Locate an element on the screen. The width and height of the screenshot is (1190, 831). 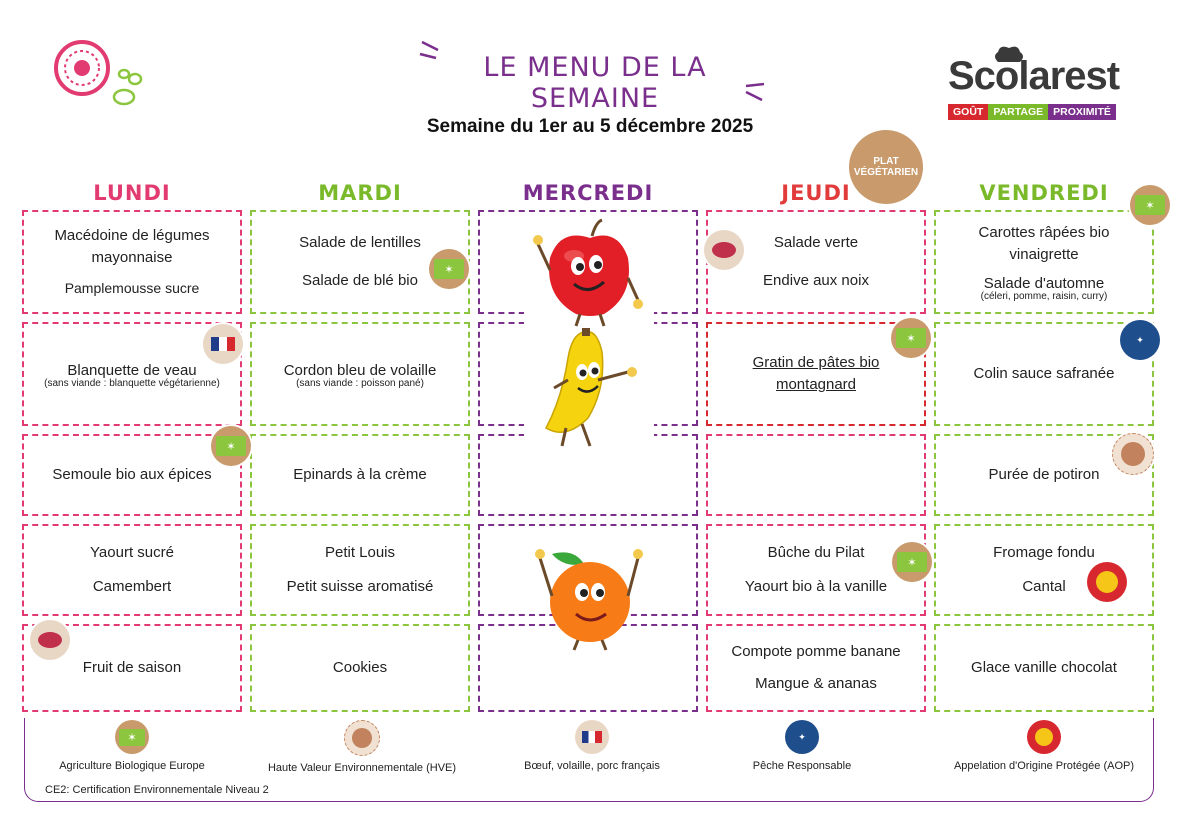
dish: Cookies is located at coordinates (360, 667).